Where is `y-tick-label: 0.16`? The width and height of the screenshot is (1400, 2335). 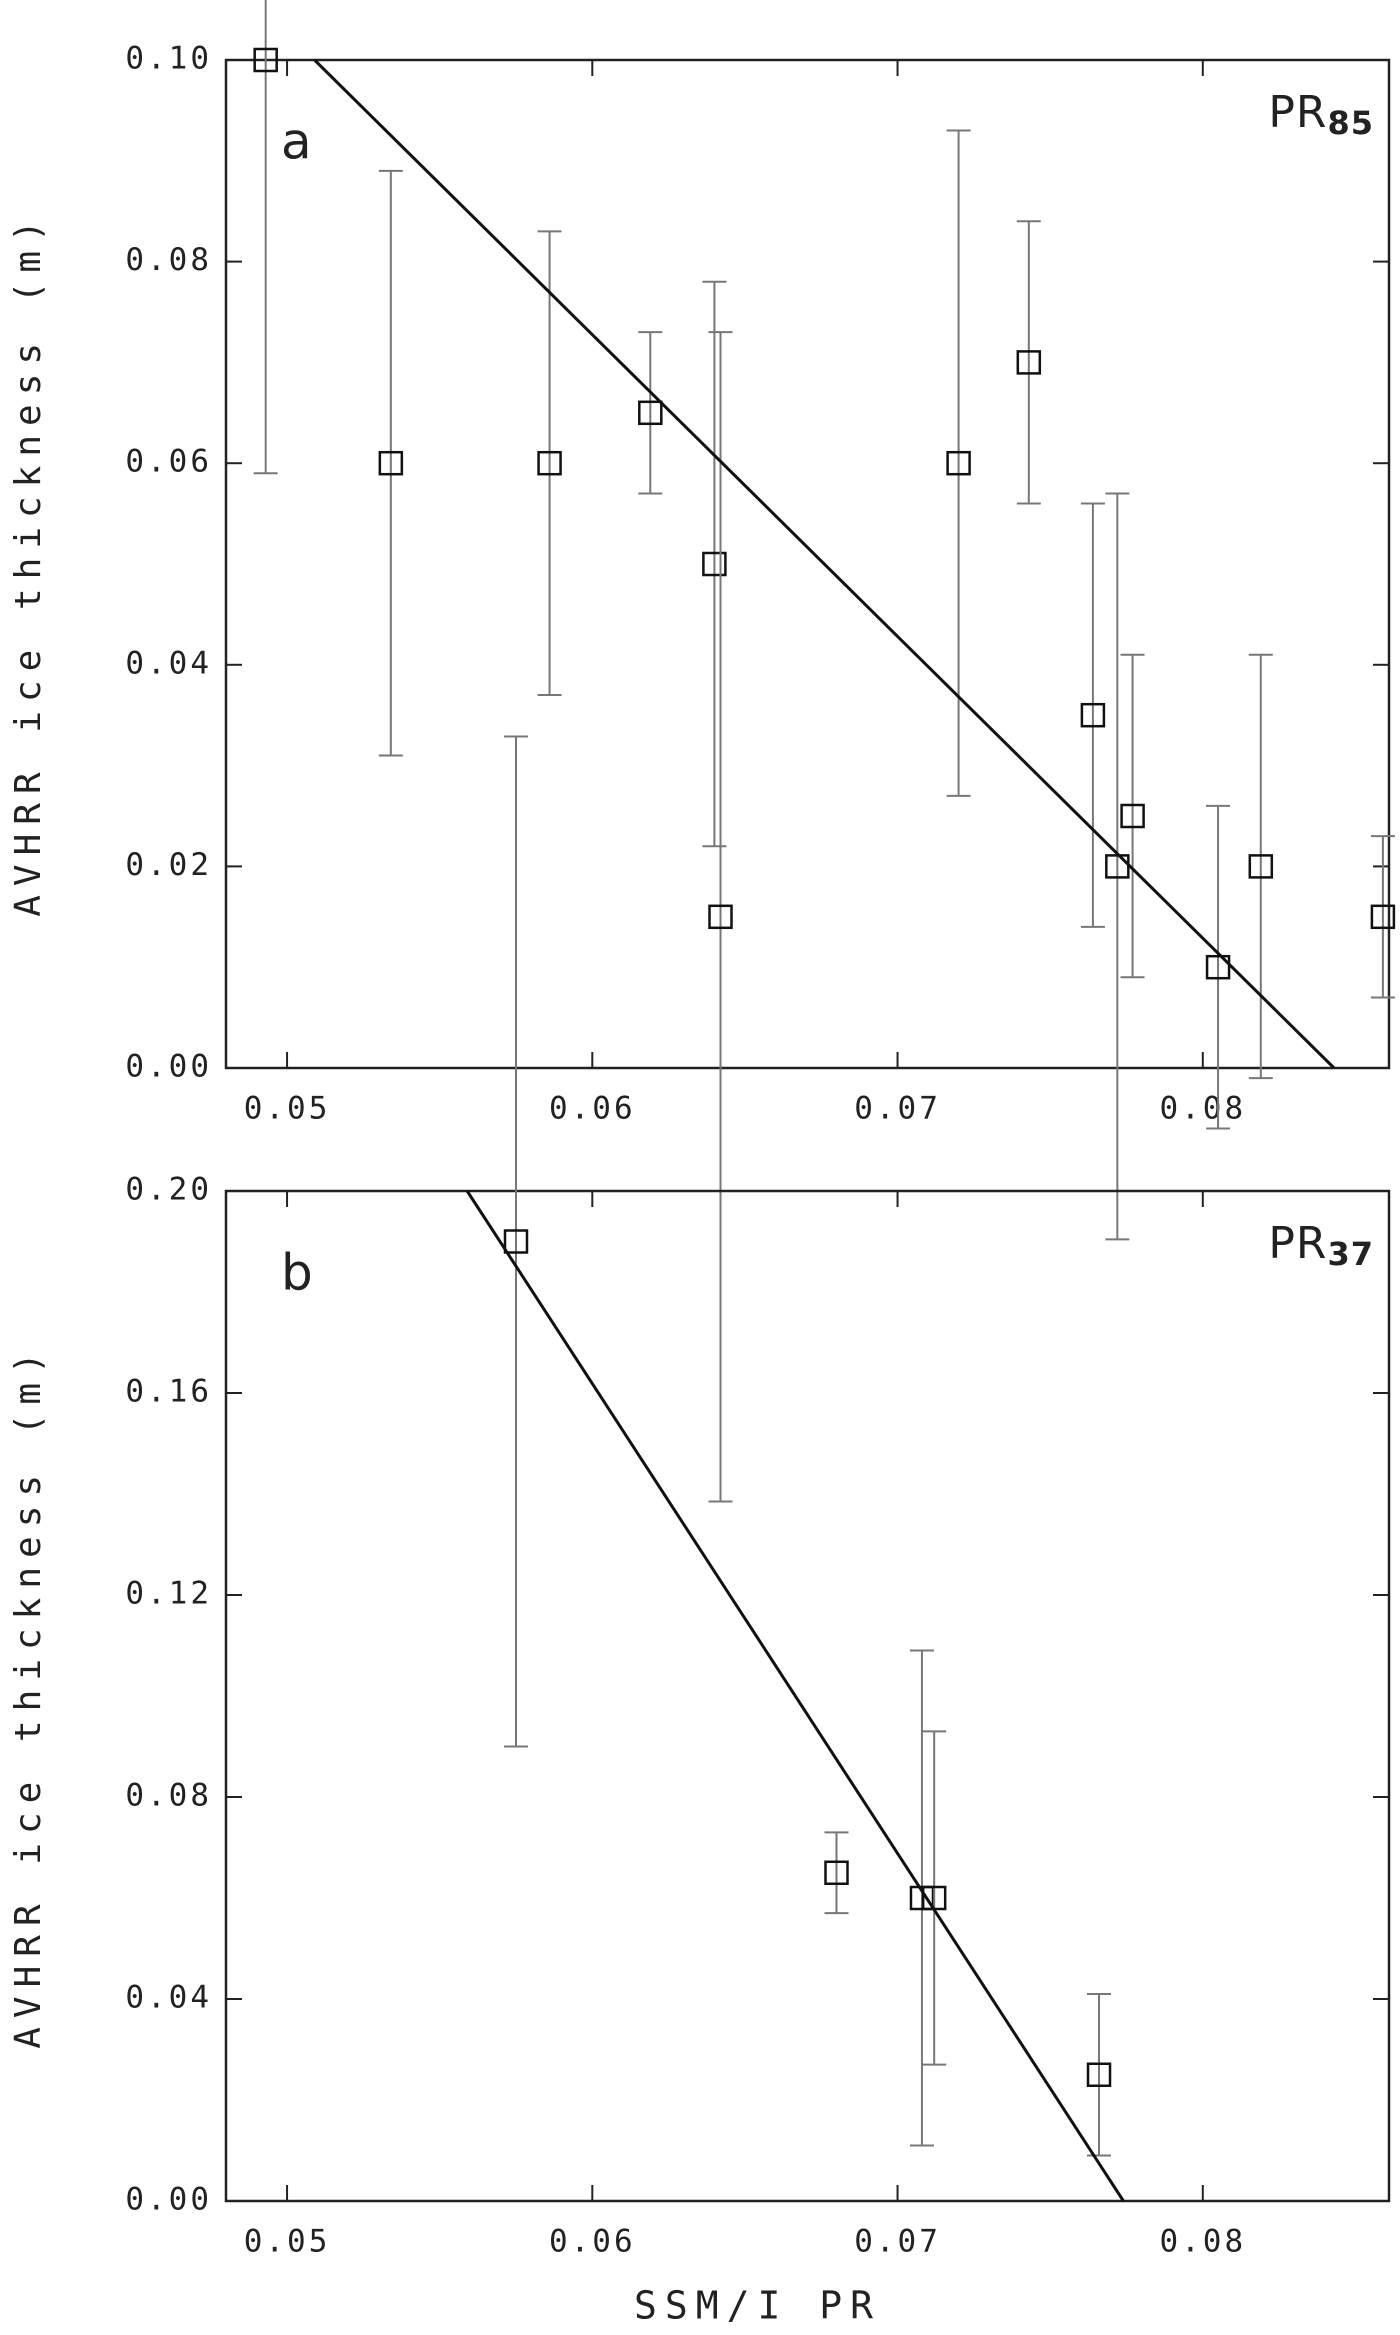 y-tick-label: 0.16 is located at coordinates (168, 1392).